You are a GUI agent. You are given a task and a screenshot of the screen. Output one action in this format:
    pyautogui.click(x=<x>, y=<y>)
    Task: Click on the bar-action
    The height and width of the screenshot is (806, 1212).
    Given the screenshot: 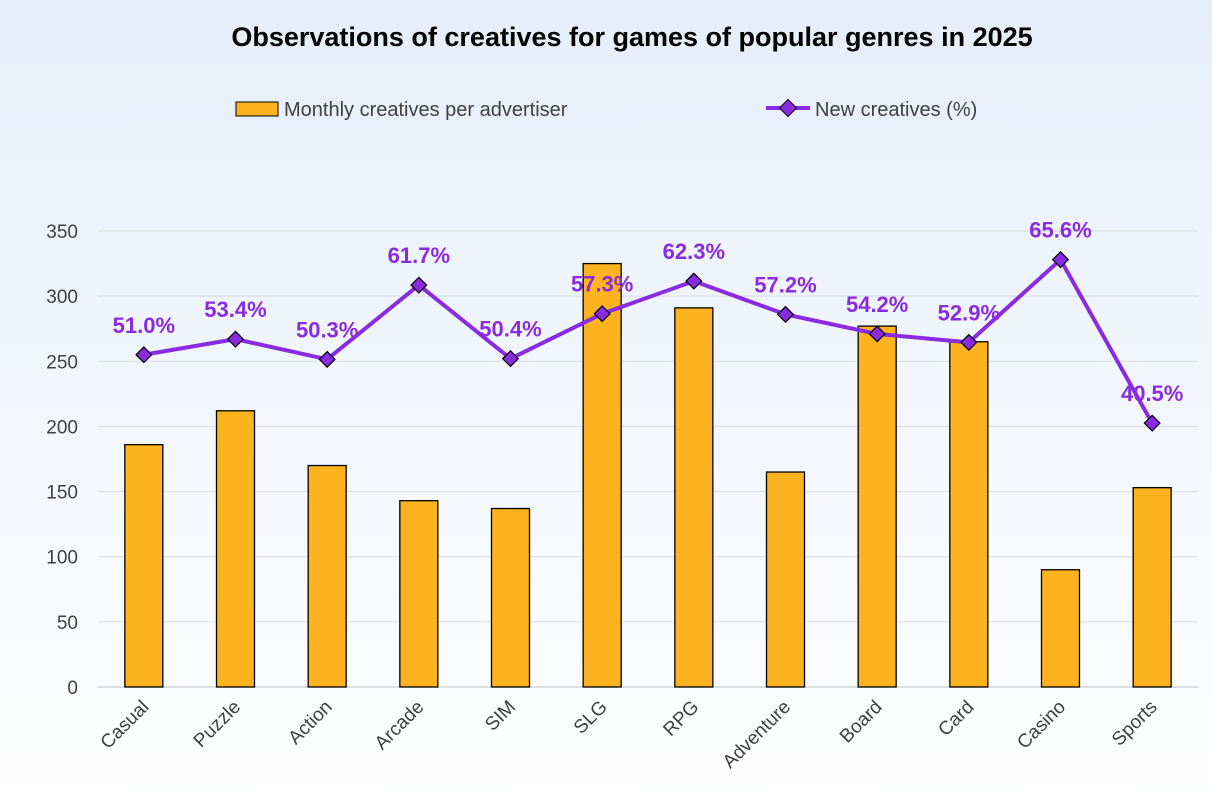 What is the action you would take?
    pyautogui.click(x=327, y=576)
    